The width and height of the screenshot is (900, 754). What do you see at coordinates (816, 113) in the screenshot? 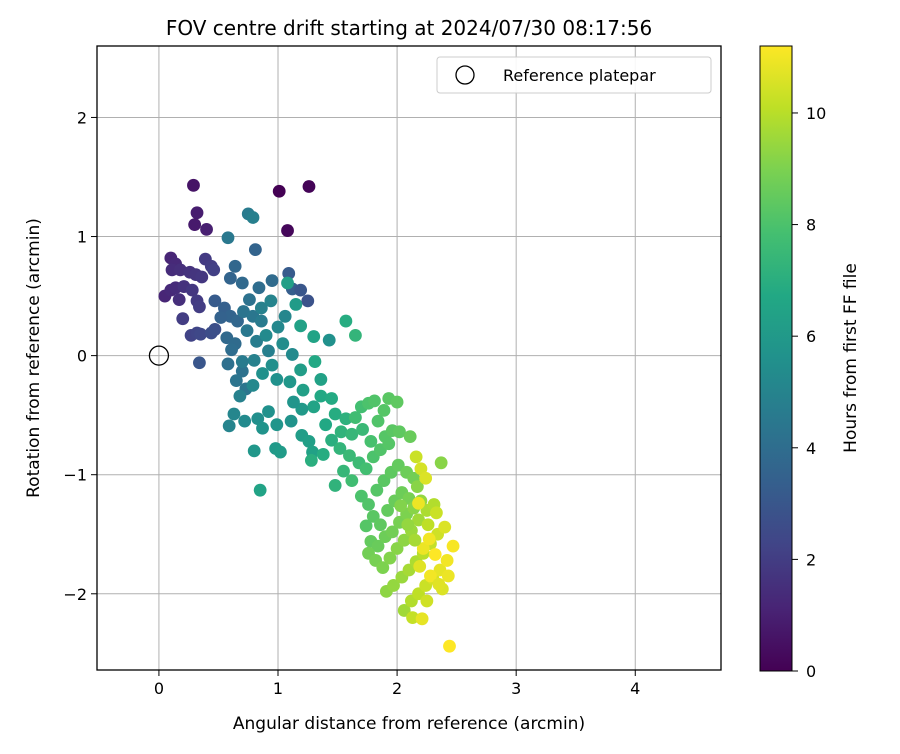
I see `colorbar-tick-label: 10` at bounding box center [816, 113].